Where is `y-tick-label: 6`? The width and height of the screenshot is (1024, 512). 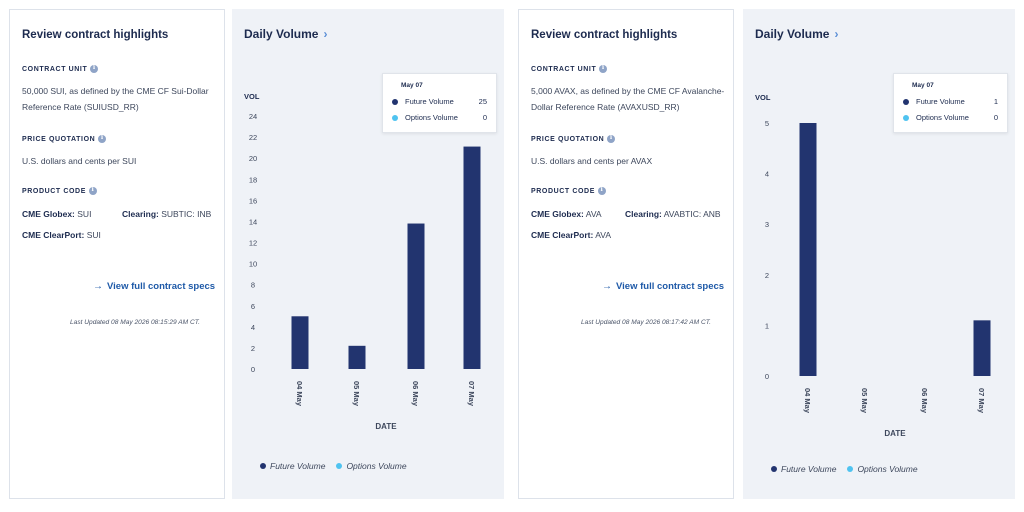 y-tick-label: 6 is located at coordinates (253, 306).